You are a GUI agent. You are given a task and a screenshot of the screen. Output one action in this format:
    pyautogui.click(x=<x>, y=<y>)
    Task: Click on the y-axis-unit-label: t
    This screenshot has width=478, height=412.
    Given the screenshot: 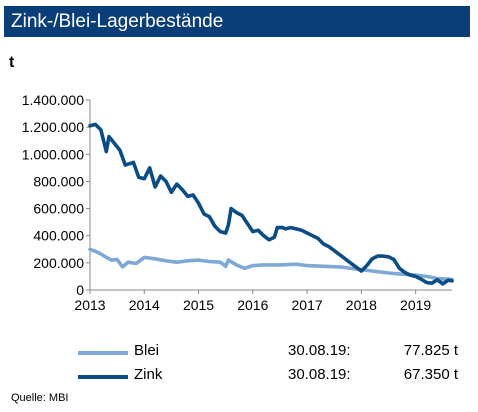 What is the action you would take?
    pyautogui.click(x=12, y=62)
    